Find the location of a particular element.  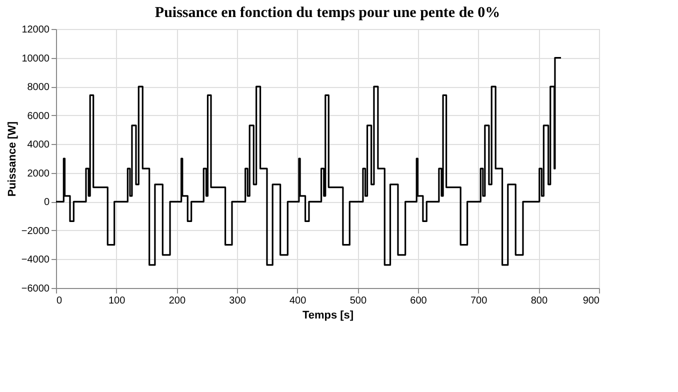

x-tick-label: 600 is located at coordinates (419, 301).